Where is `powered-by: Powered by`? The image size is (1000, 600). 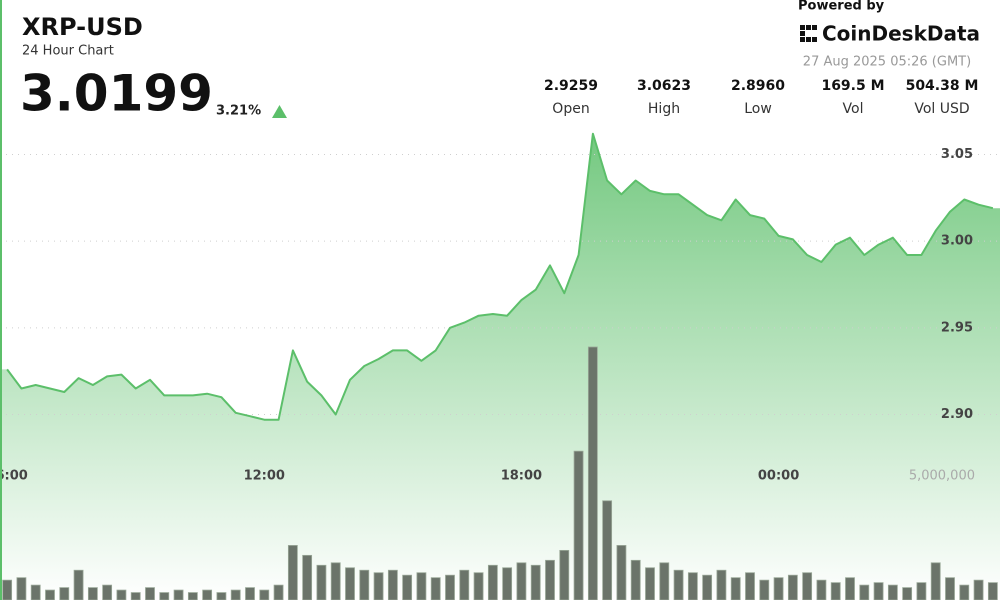
powered-by: Powered by is located at coordinates (841, 7).